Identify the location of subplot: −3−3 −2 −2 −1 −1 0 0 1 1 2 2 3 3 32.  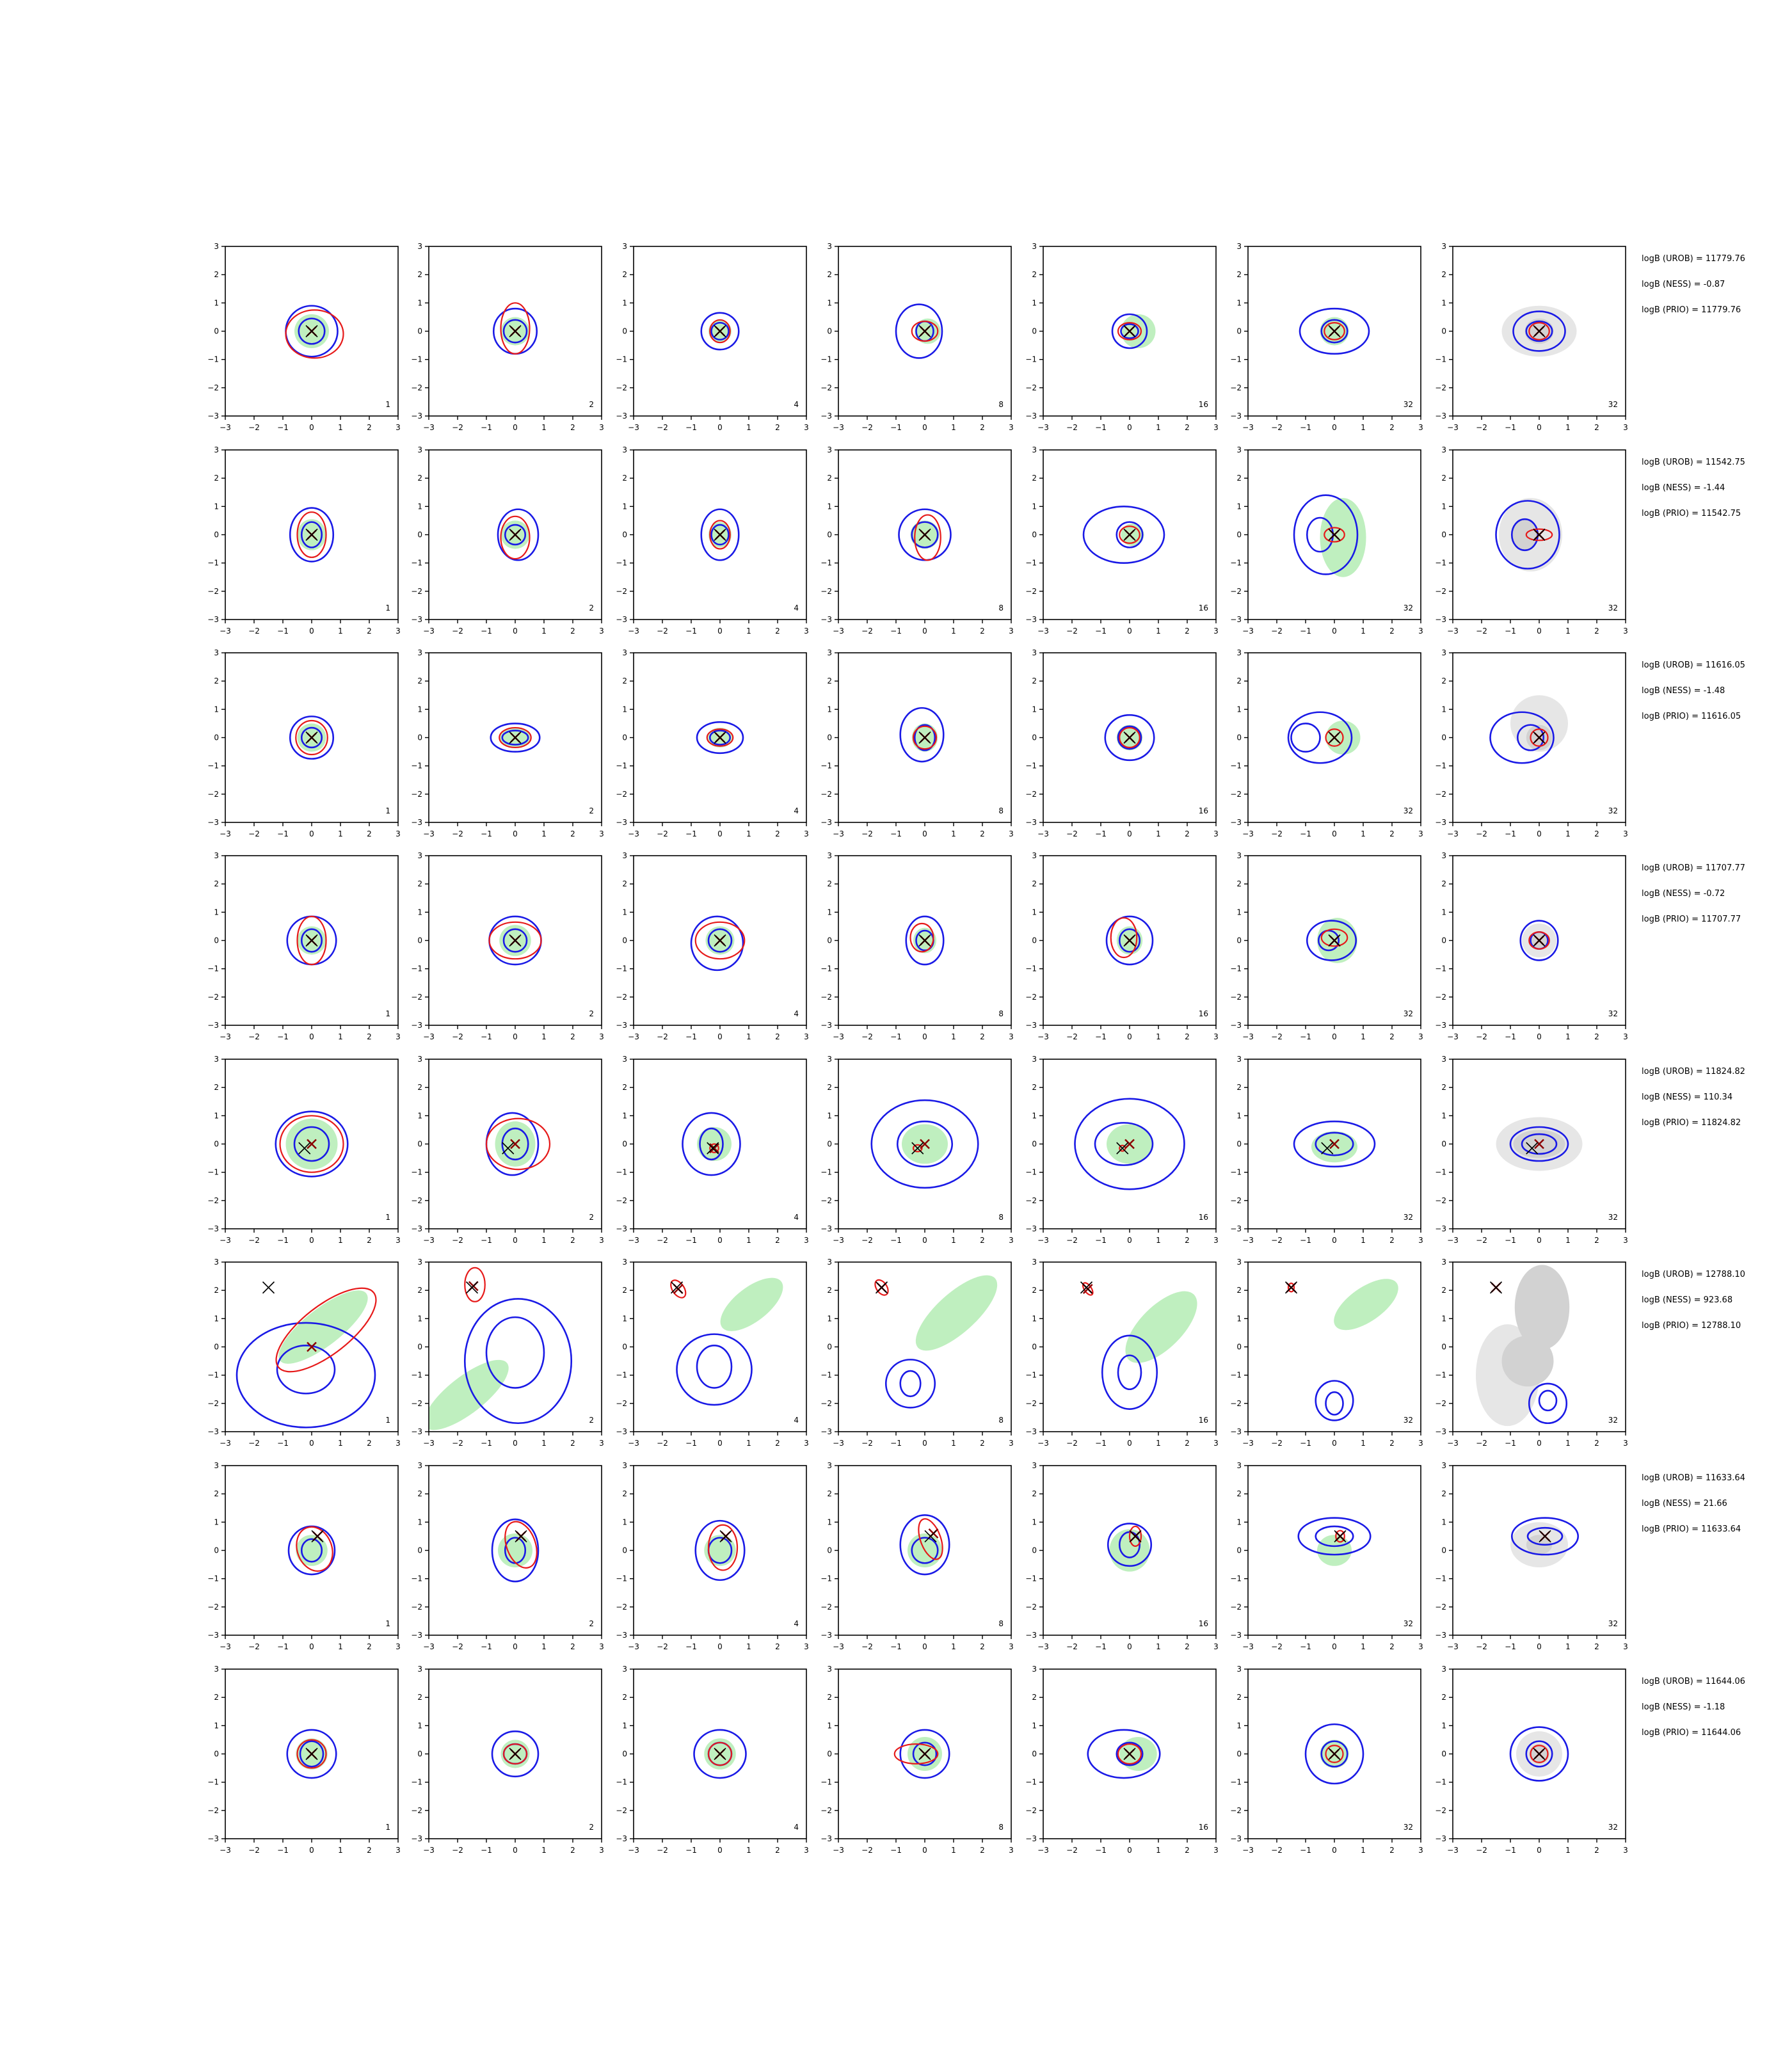
(1531, 540).